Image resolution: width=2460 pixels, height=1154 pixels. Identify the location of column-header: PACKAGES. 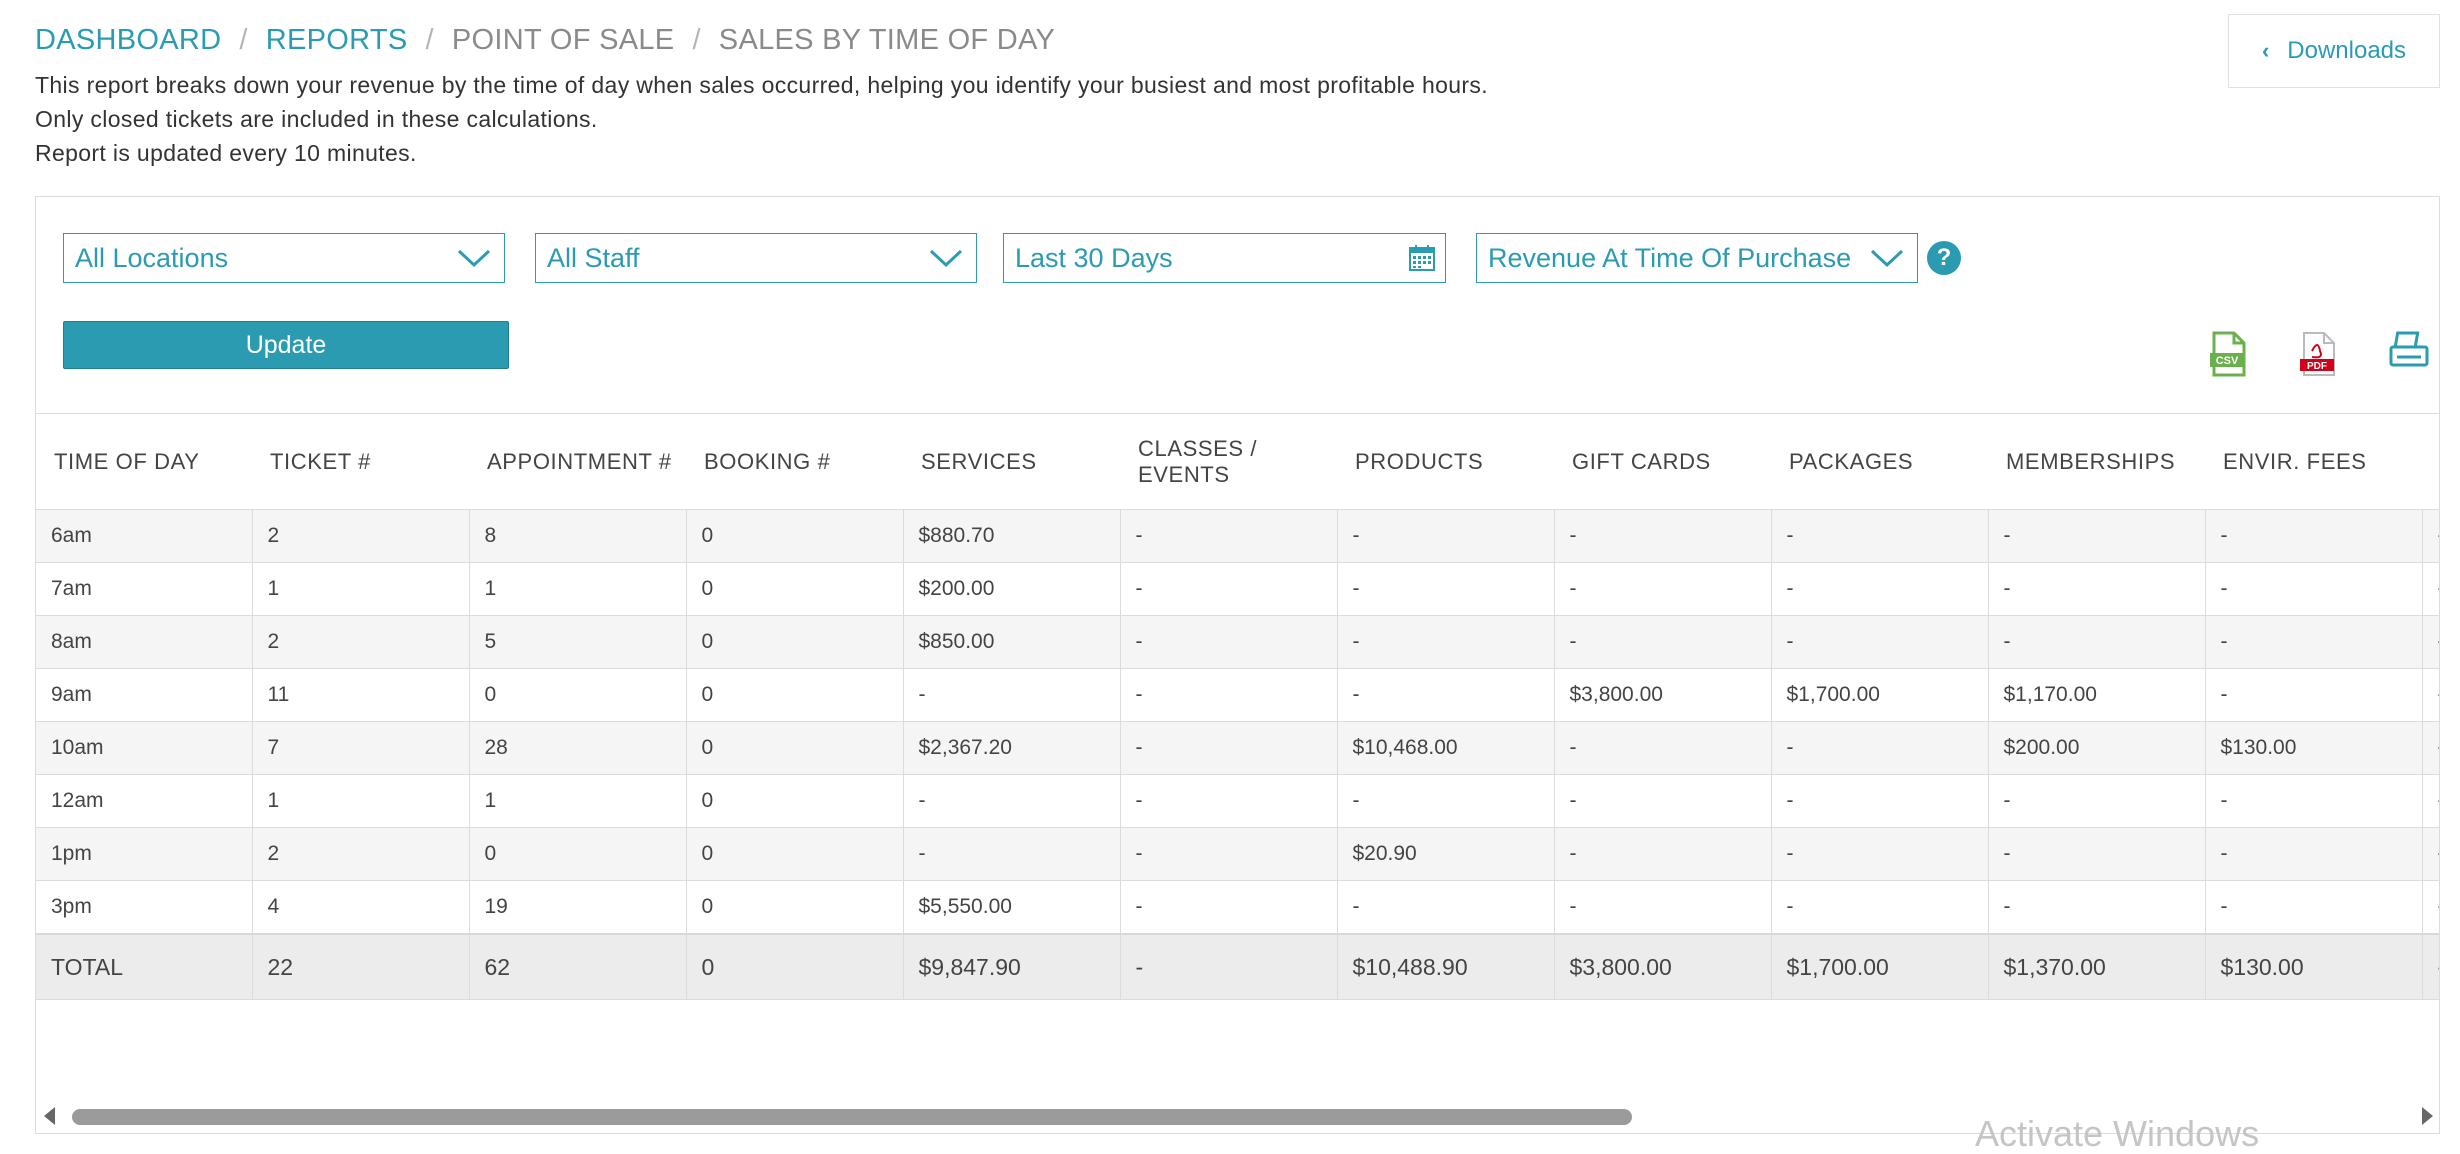
(1879, 461).